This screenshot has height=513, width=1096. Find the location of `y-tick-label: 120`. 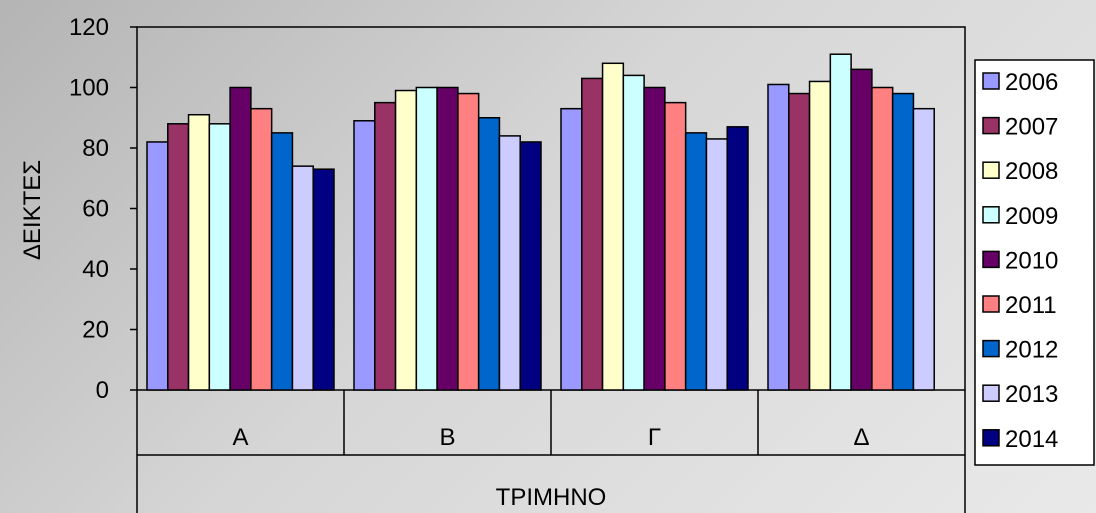

y-tick-label: 120 is located at coordinates (89, 27).